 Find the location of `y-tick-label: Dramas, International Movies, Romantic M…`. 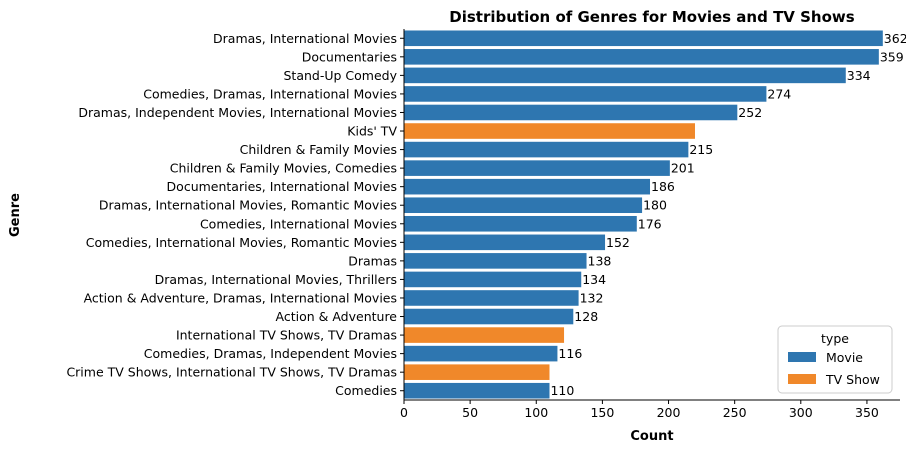

y-tick-label: Dramas, International Movies, Romantic M… is located at coordinates (248, 205).